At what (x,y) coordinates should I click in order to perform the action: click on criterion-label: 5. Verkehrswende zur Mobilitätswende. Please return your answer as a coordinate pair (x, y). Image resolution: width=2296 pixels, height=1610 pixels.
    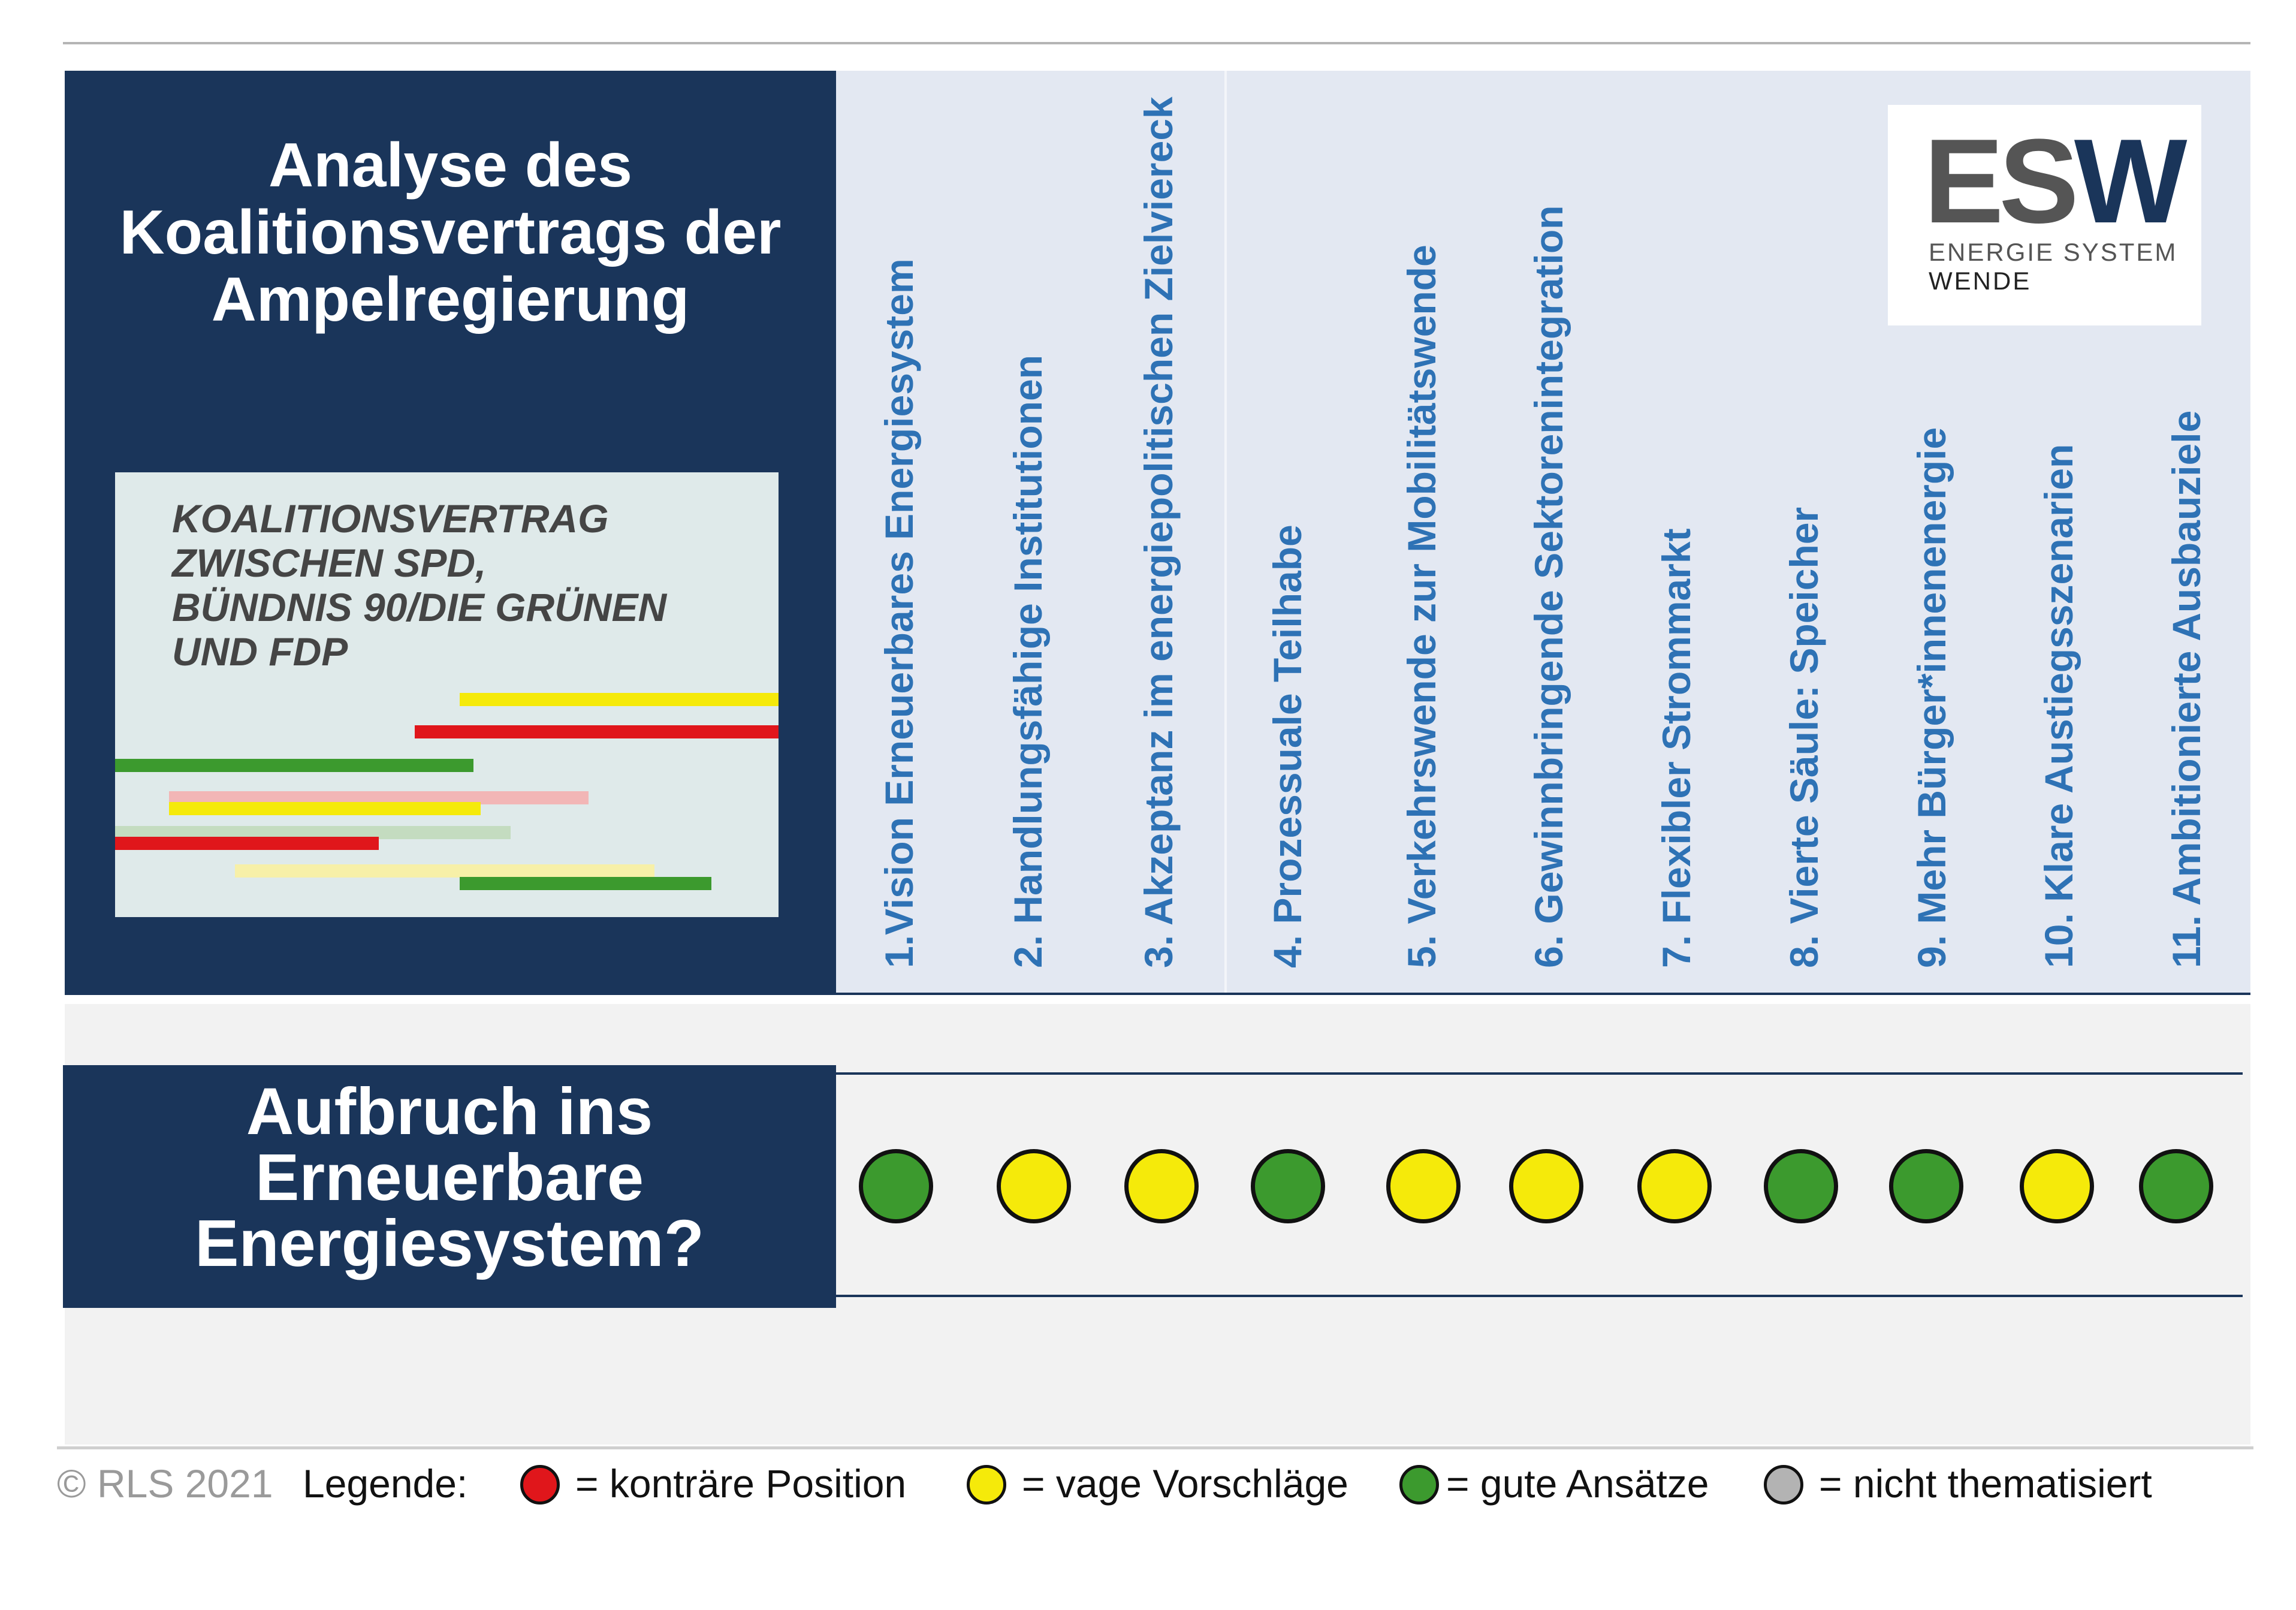
    Looking at the image, I should click on (1421, 607).